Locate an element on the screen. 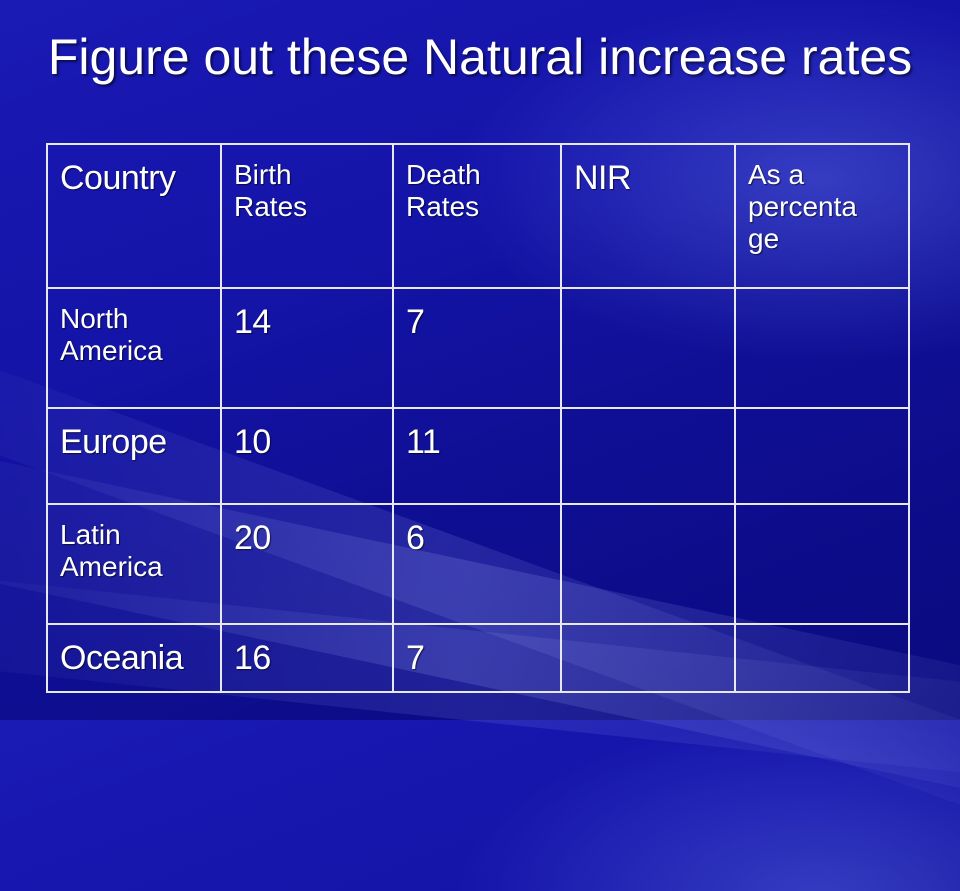 The height and width of the screenshot is (891, 960). cell-death-rate: 11 is located at coordinates (477, 456).